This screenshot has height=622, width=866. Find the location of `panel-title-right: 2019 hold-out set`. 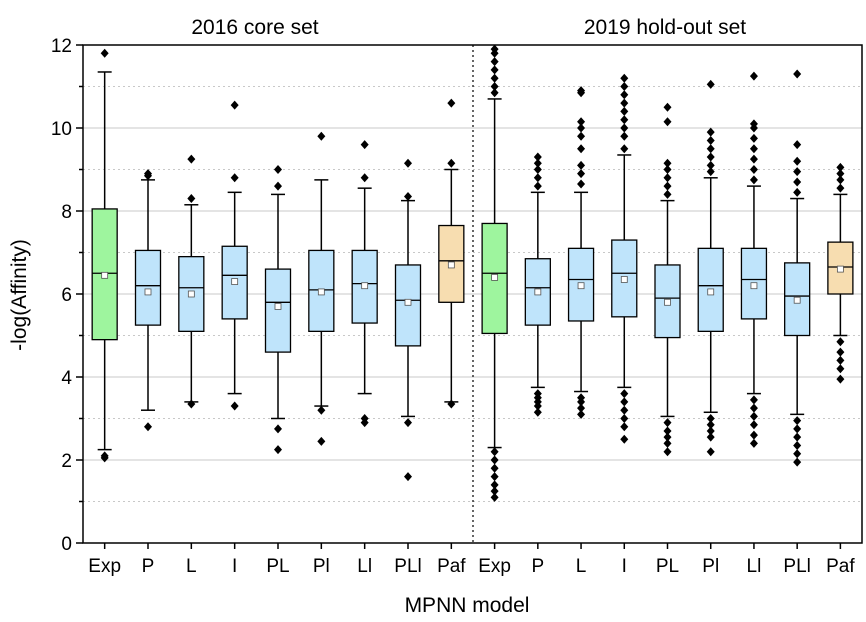

panel-title-right: 2019 hold-out set is located at coordinates (665, 27).